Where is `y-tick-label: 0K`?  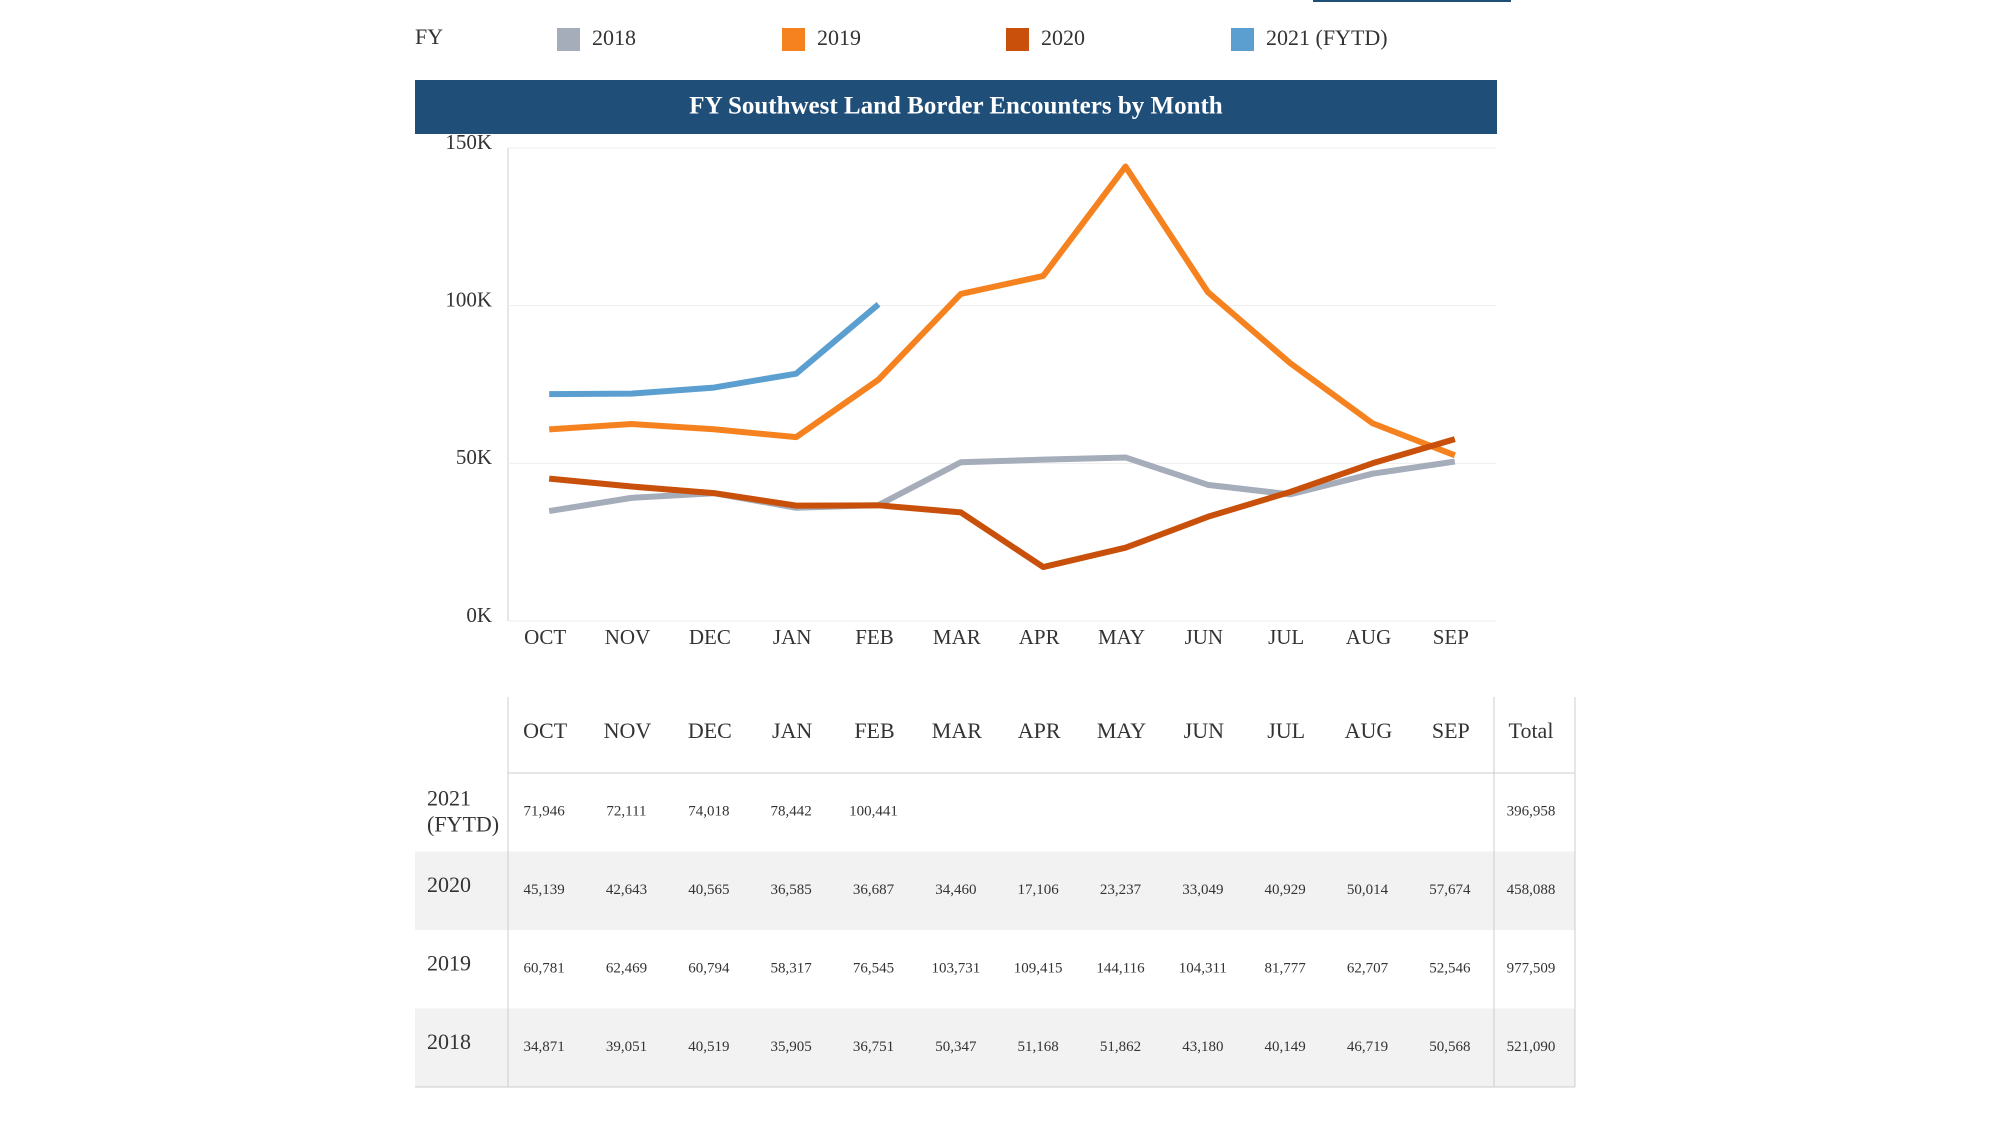
y-tick-label: 0K is located at coordinates (479, 615).